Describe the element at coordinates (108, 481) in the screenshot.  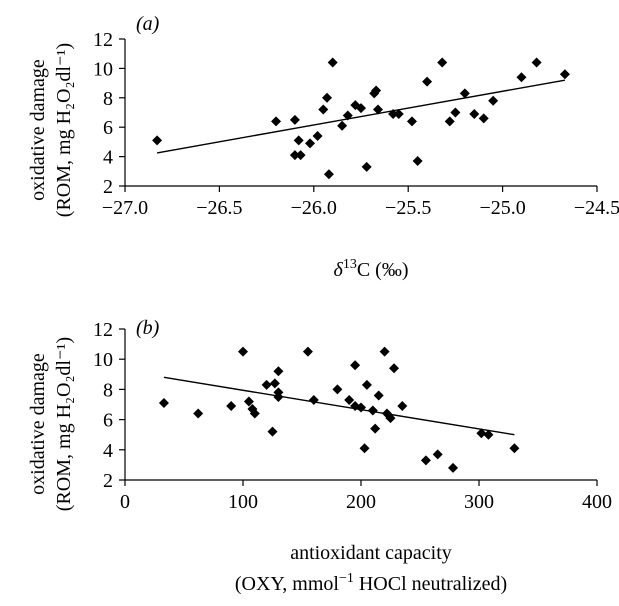
I see `panel-b-y-tick-label: 2` at that location.